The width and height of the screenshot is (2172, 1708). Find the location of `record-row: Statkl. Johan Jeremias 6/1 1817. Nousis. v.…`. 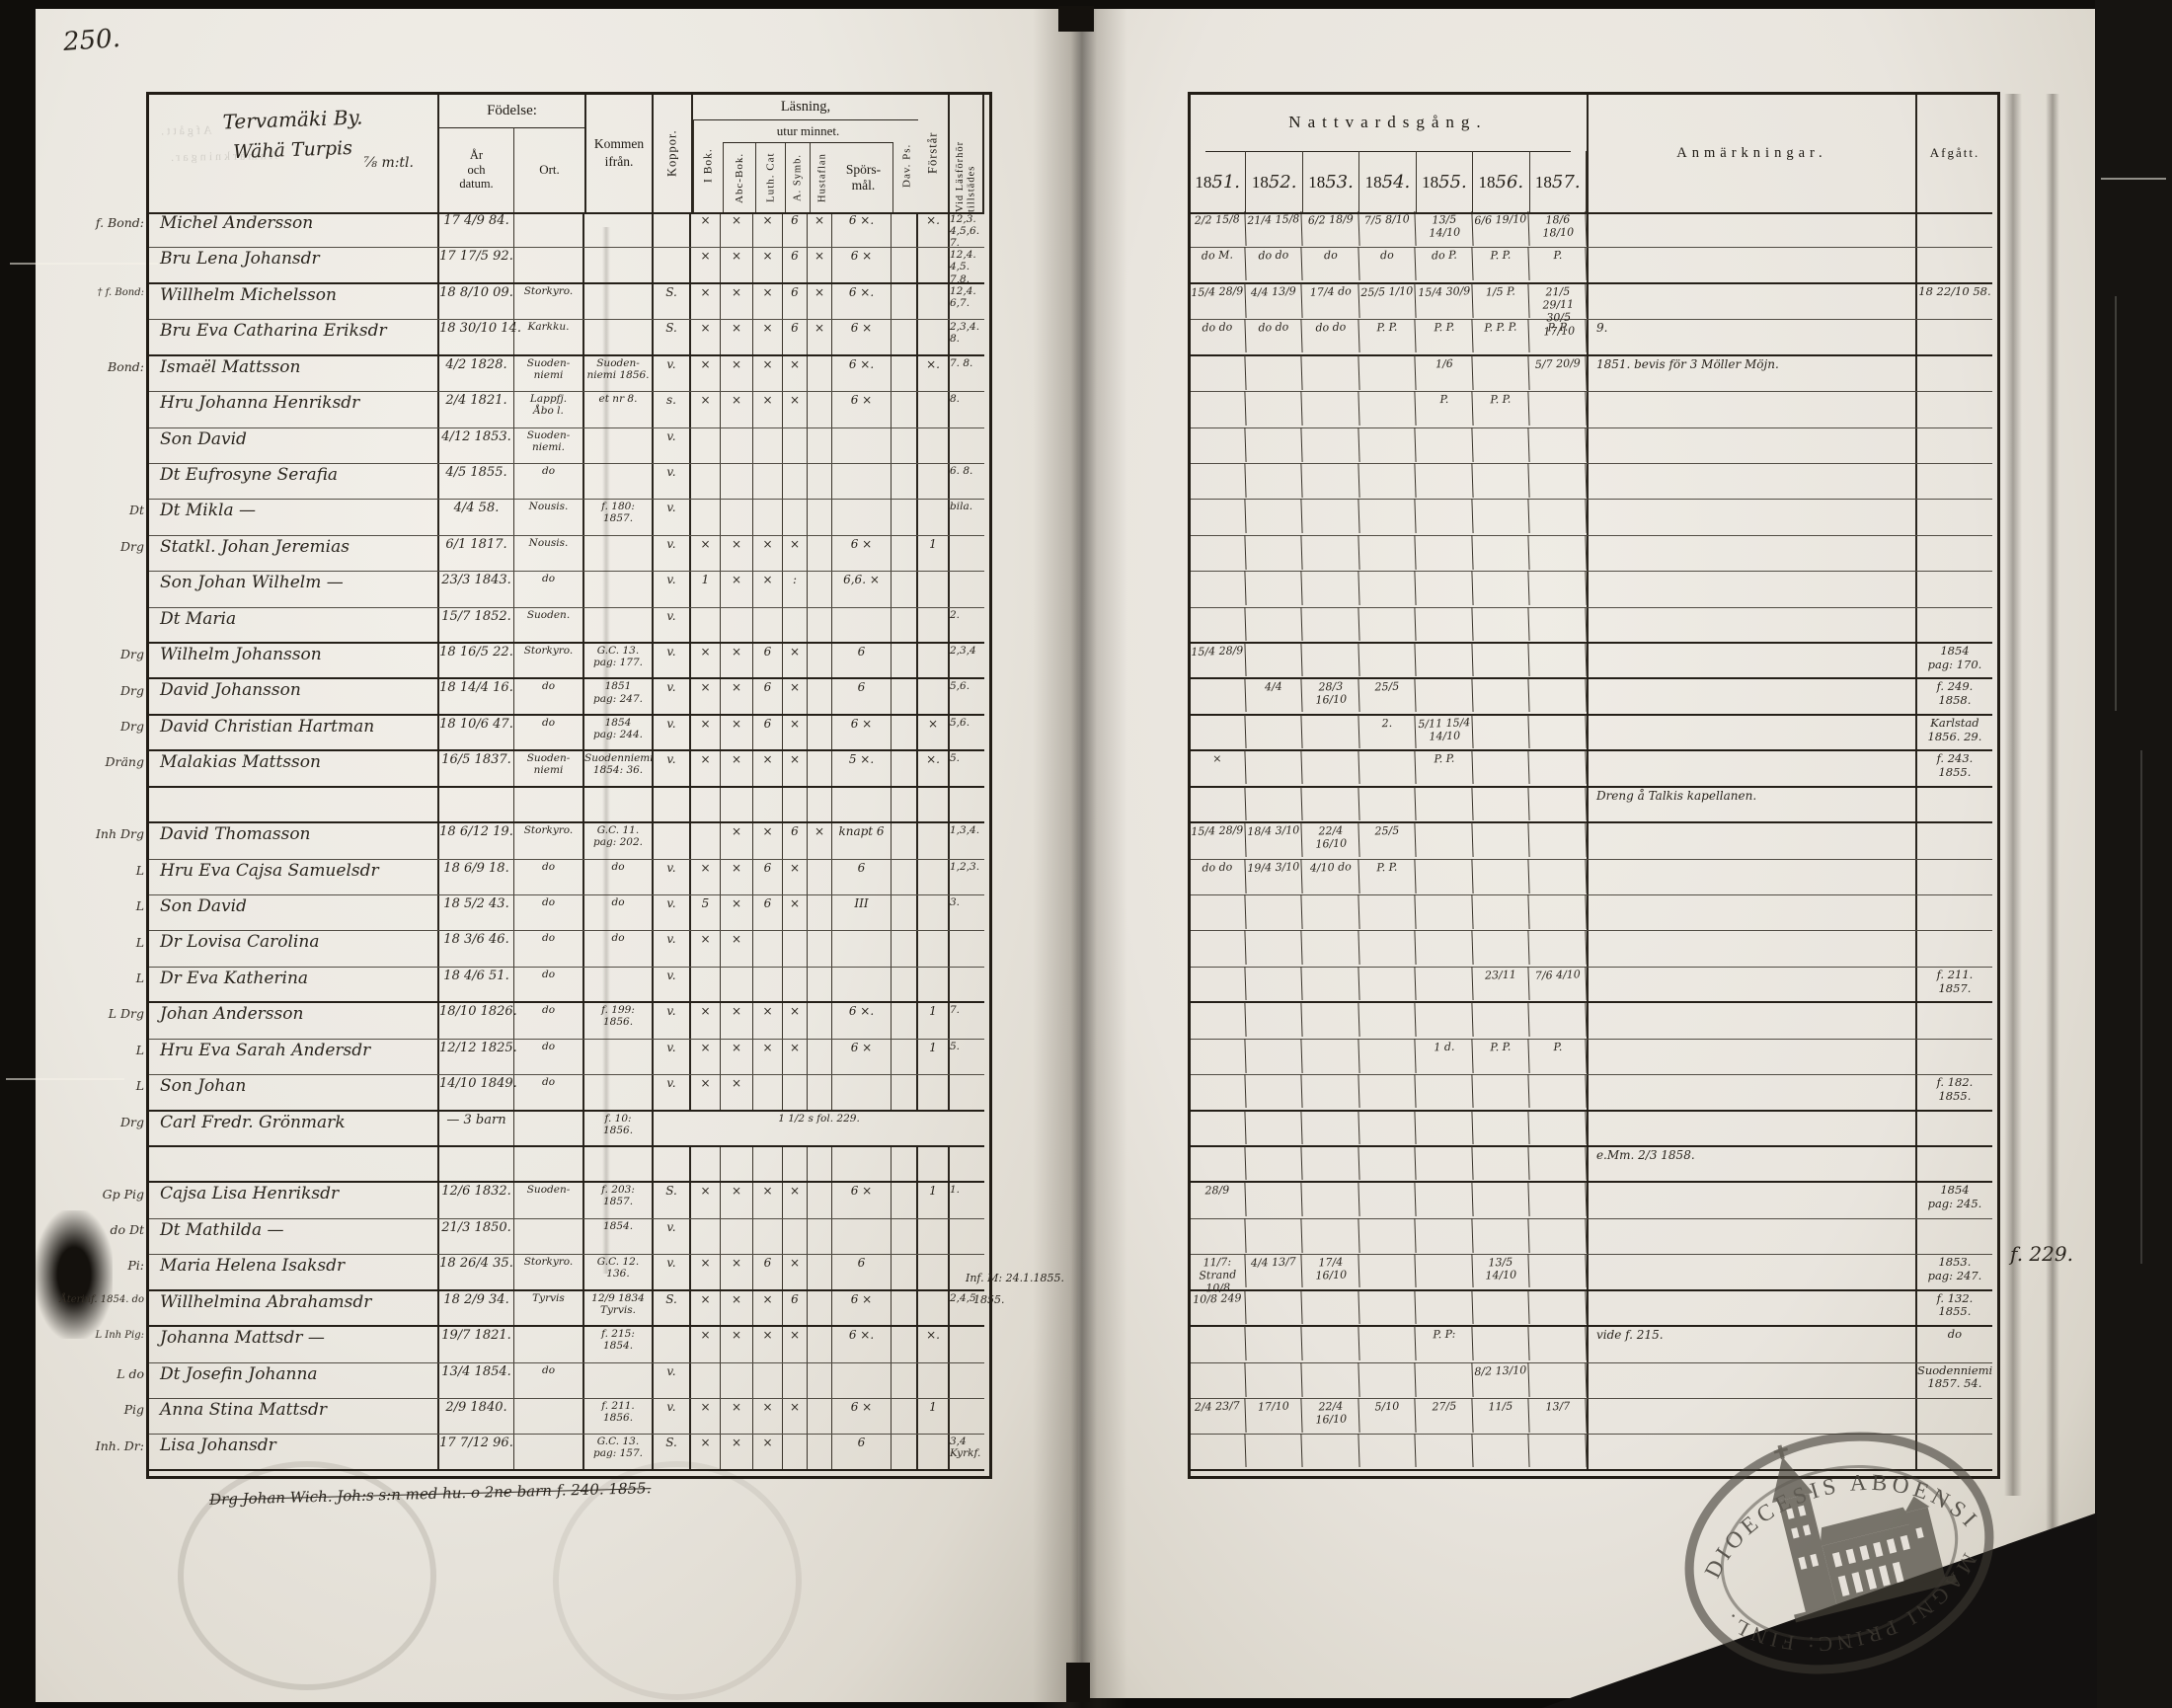

record-row: Statkl. Johan Jeremias 6/1 1817. Nousis. v.… is located at coordinates (566, 554).